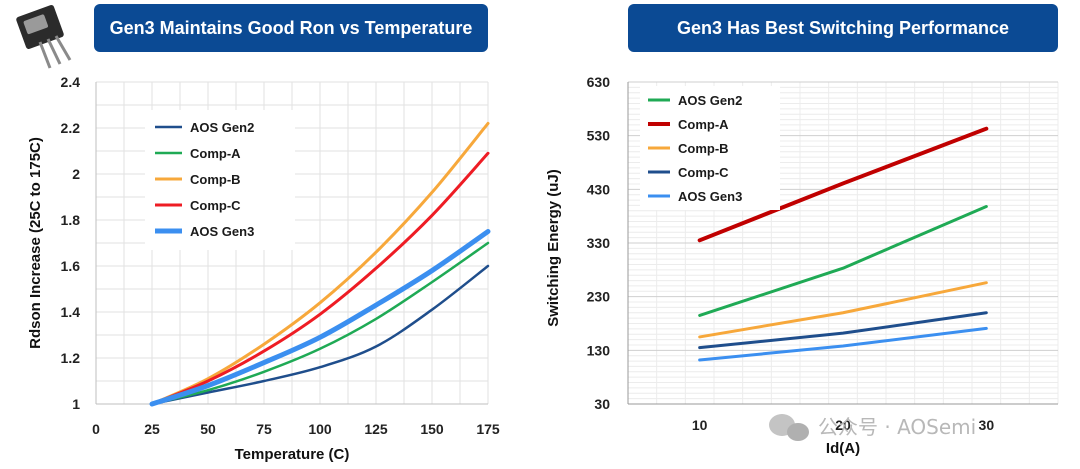  I want to click on y-tick-label: 530, so click(599, 136).